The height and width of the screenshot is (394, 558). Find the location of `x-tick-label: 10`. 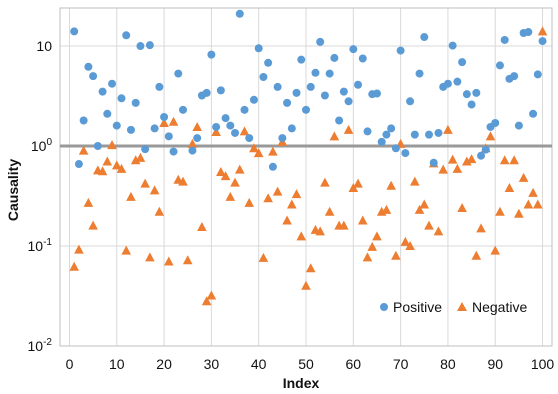

x-tick-label: 10 is located at coordinates (117, 364).